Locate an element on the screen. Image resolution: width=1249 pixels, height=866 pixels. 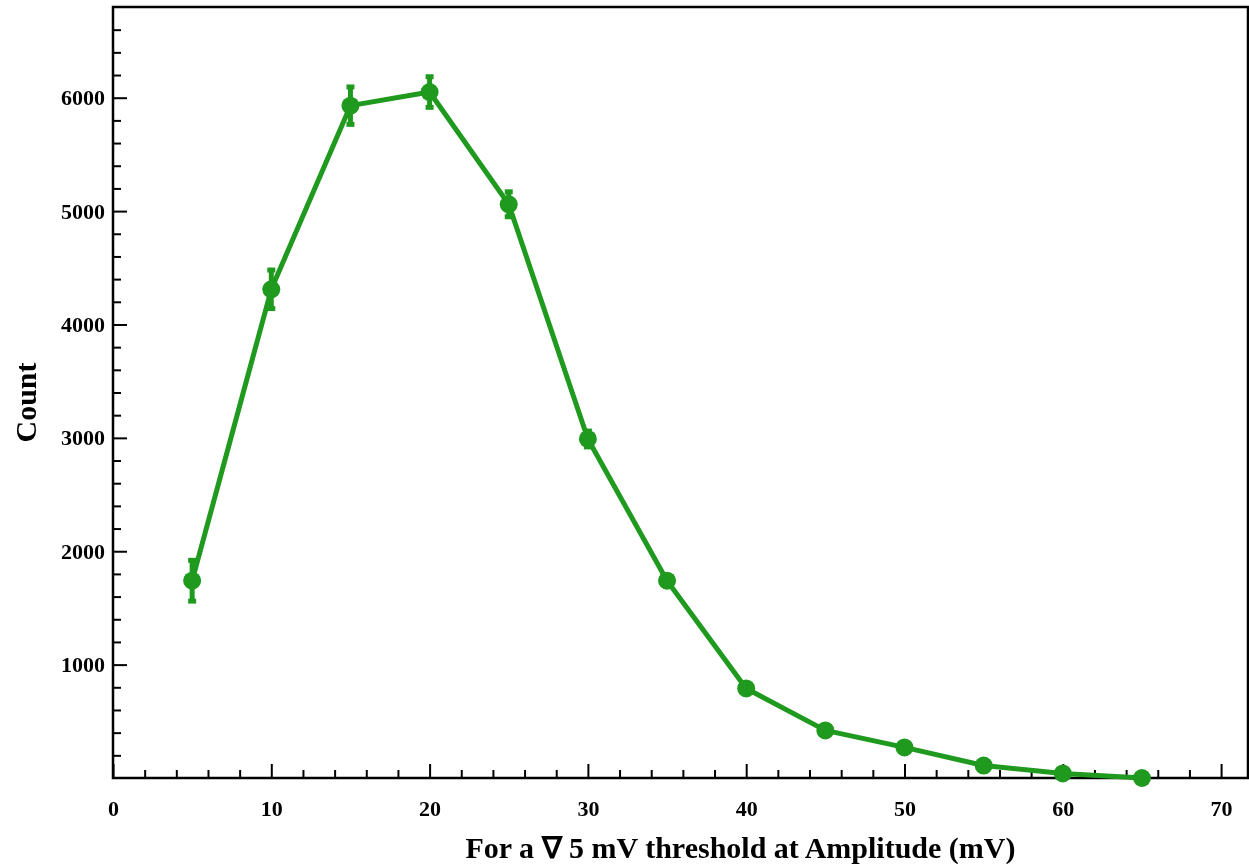
x-tick-label: 60 is located at coordinates (1063, 808).